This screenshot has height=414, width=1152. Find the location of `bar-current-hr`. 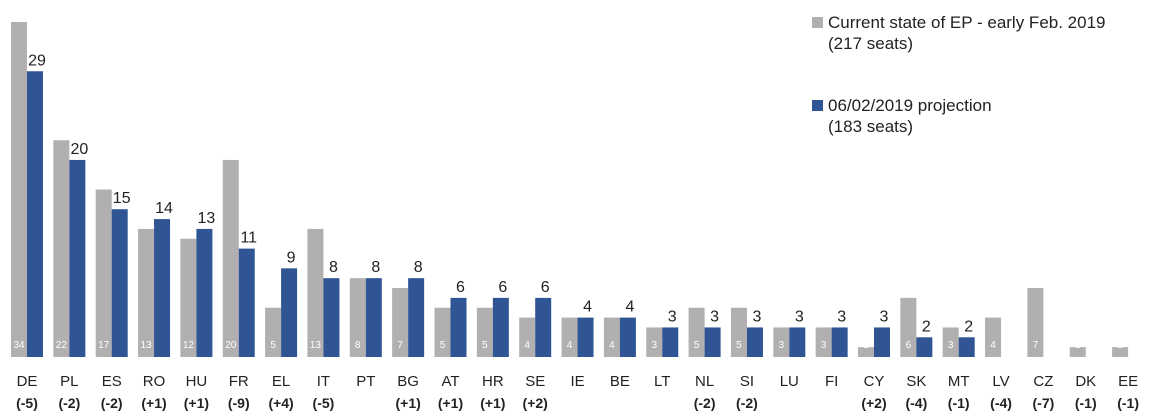

bar-current-hr is located at coordinates (484, 332).